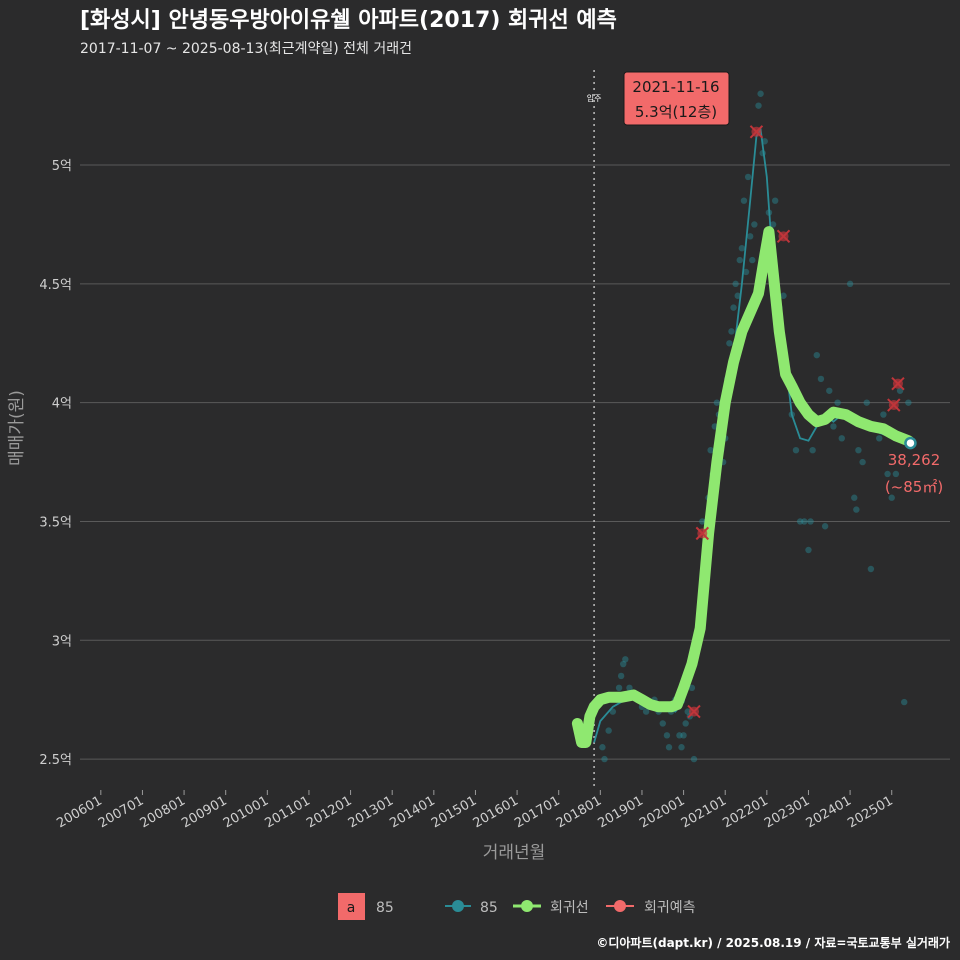 The width and height of the screenshot is (960, 960). Describe the element at coordinates (489, 908) in the screenshot. I see `legend-85-label: 85` at that location.